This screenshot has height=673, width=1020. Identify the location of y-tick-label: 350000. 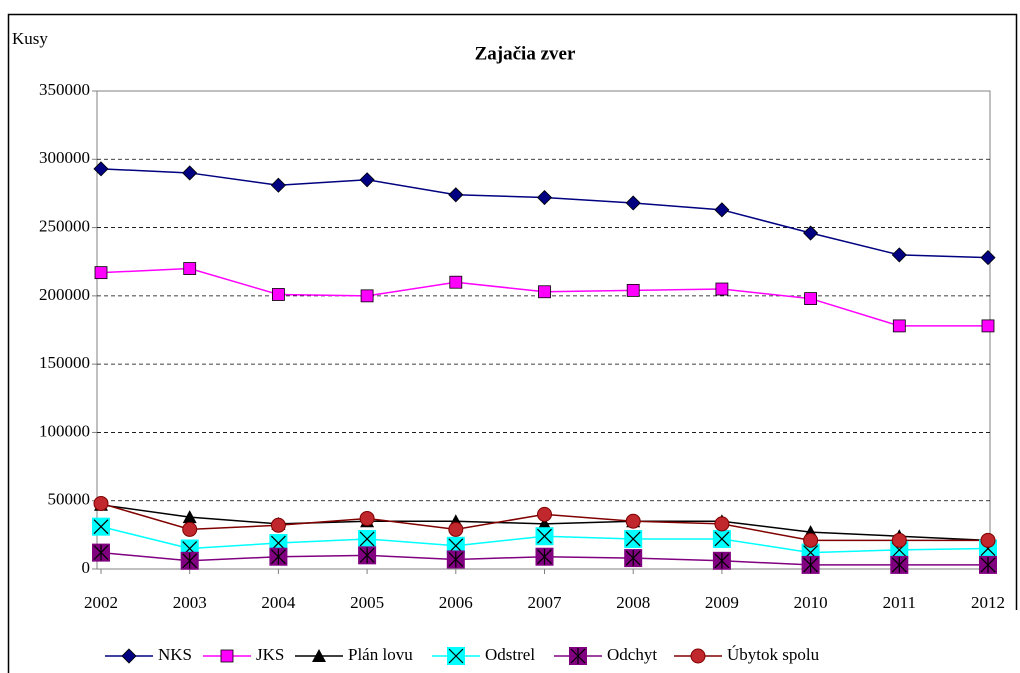
(64, 89).